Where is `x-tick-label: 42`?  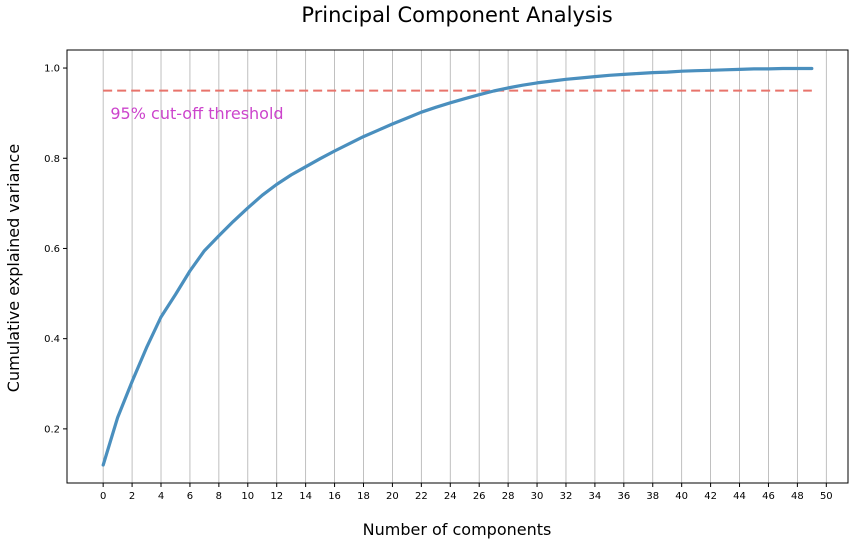
x-tick-label: 42 is located at coordinates (710, 496).